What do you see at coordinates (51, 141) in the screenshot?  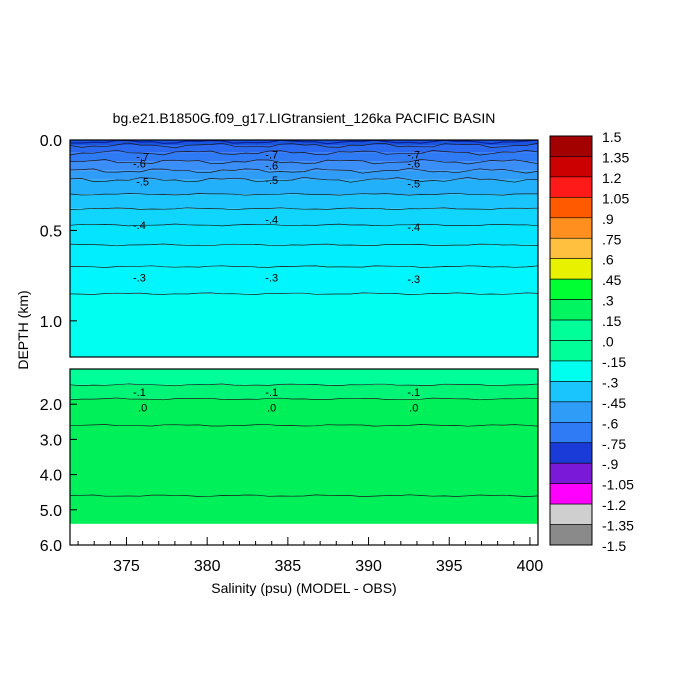 I see `y-tick-label: 0.0` at bounding box center [51, 141].